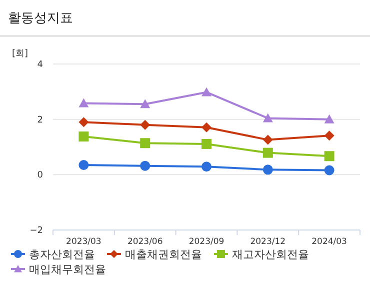 The width and height of the screenshot is (370, 285). Describe the element at coordinates (206, 242) in the screenshot. I see `x-tick-label: 2023/09` at that location.